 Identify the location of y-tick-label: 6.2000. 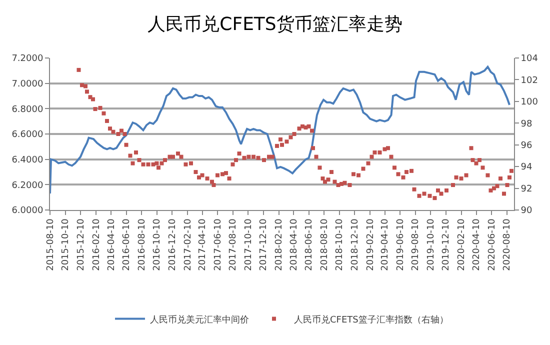
(28, 185).